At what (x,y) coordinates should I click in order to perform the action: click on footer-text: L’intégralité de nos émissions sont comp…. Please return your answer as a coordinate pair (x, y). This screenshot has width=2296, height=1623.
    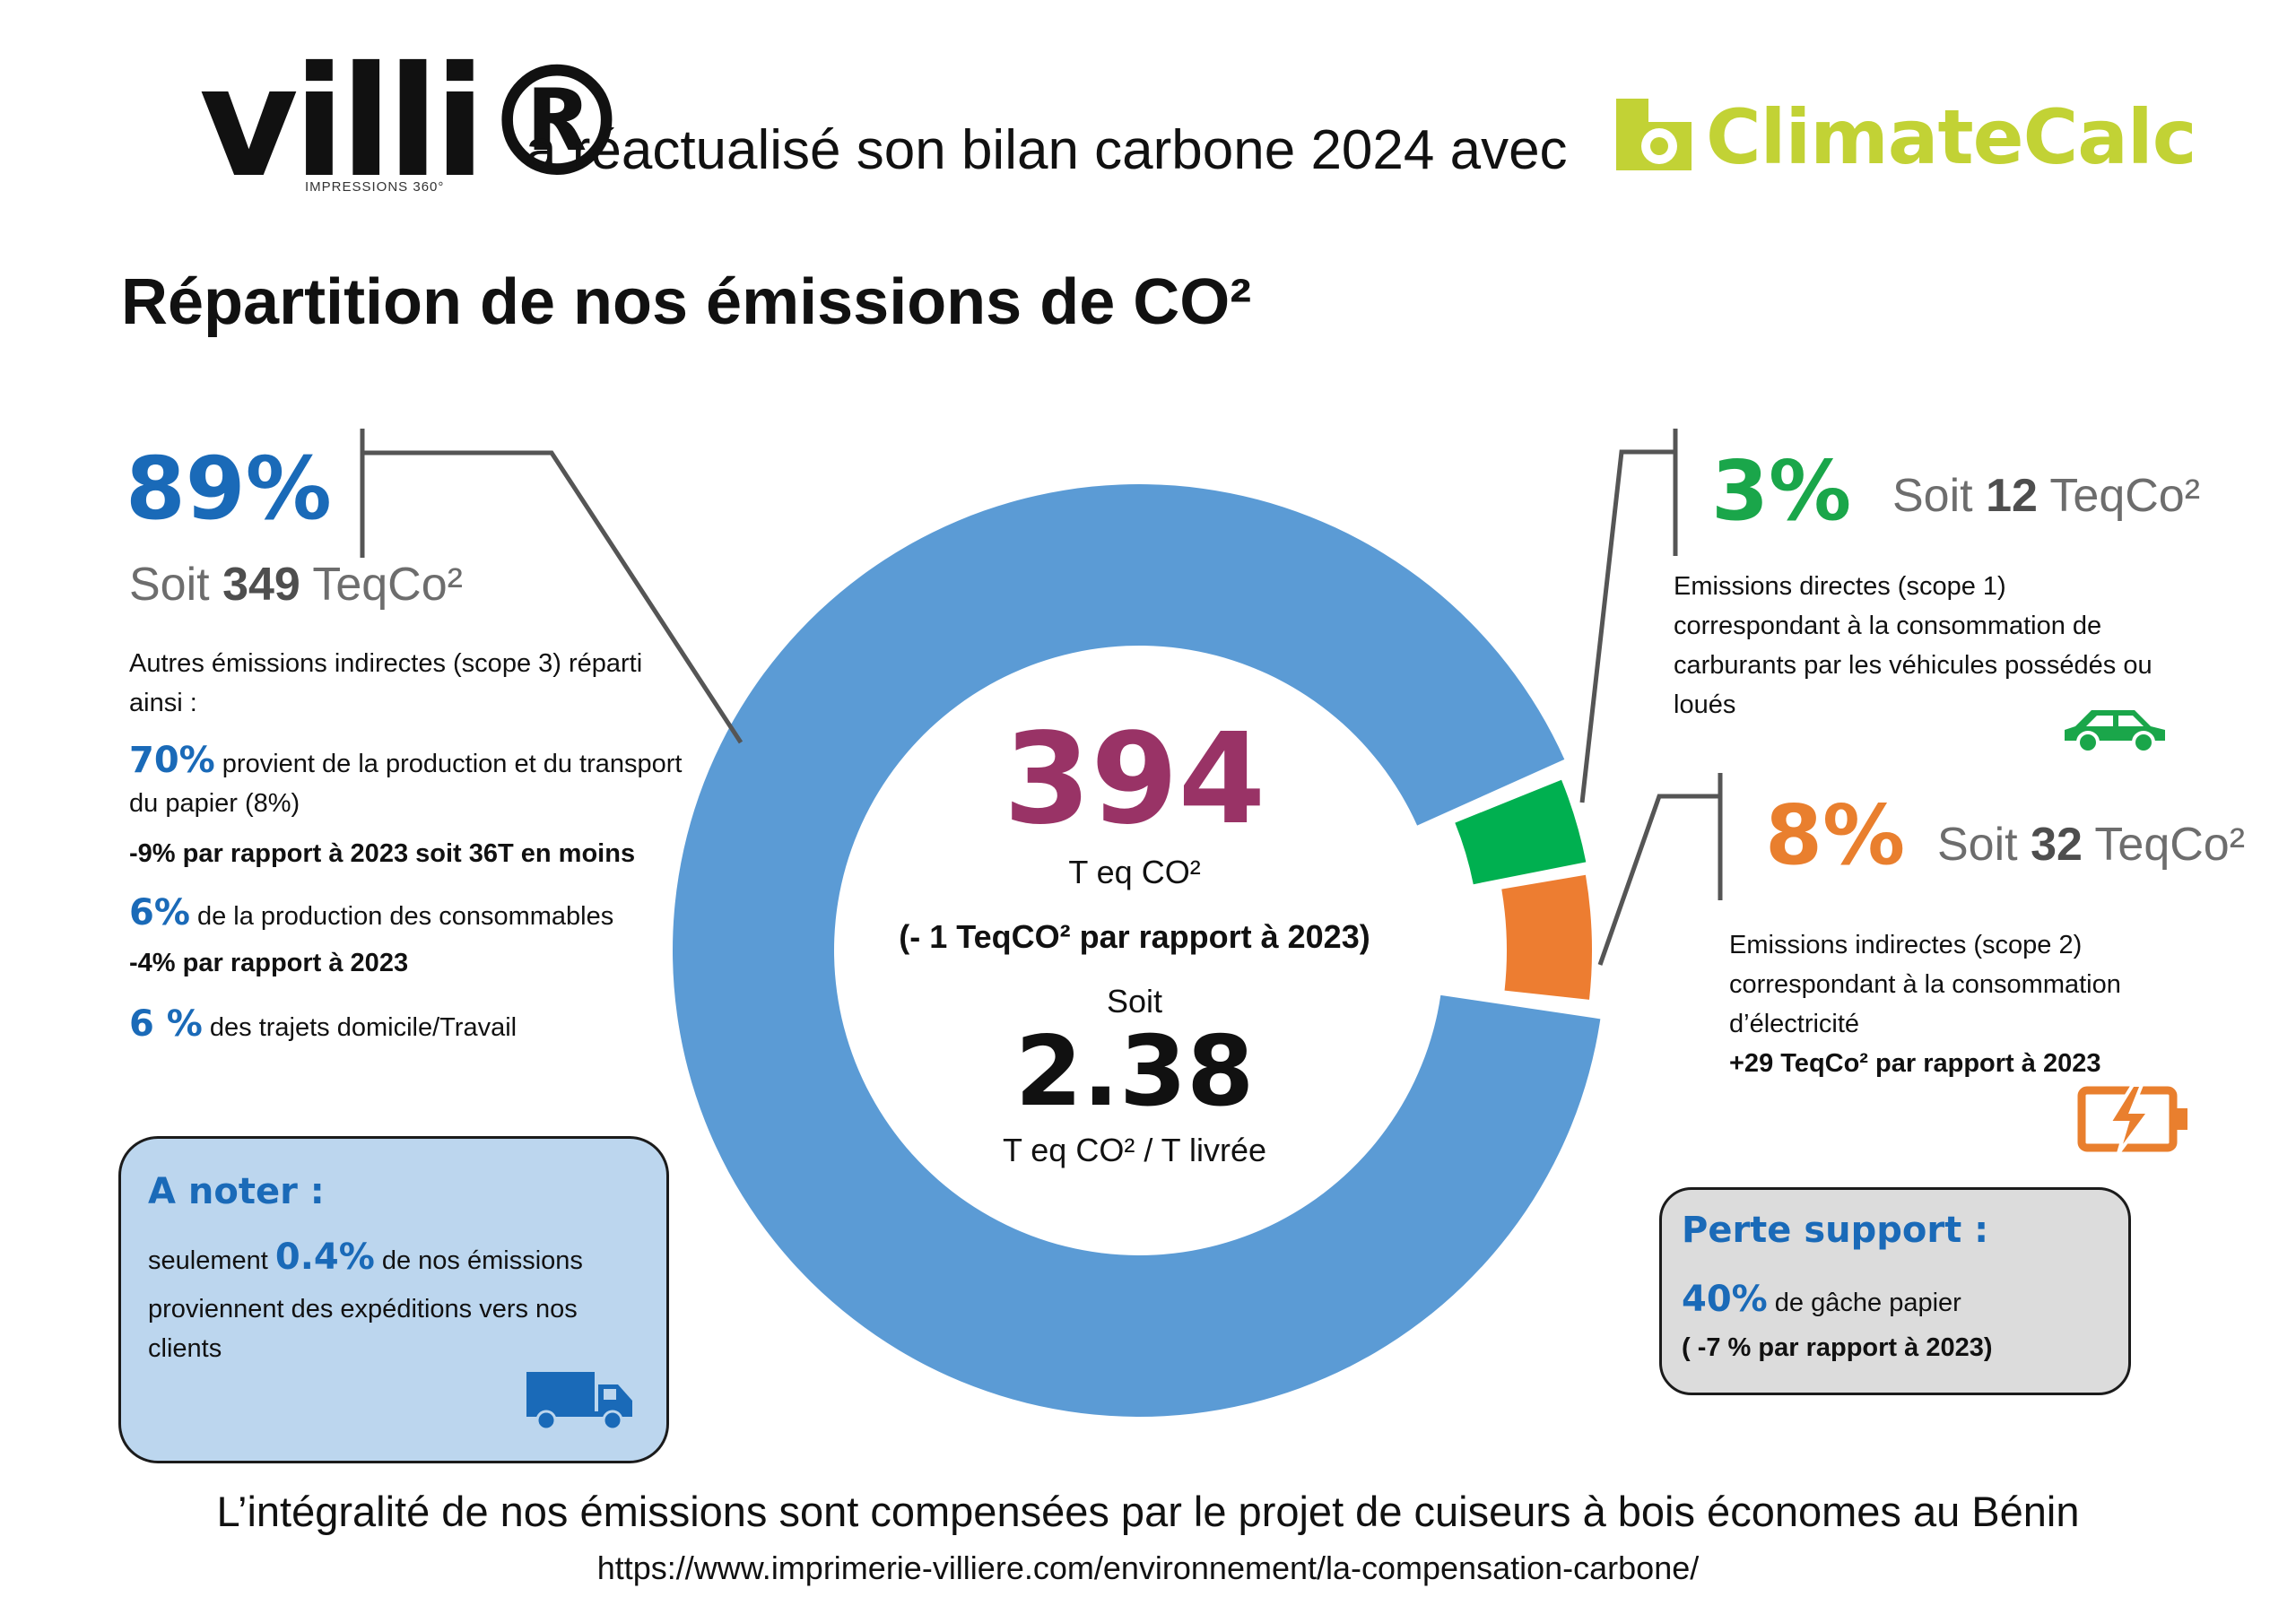
    Looking at the image, I should click on (1148, 1511).